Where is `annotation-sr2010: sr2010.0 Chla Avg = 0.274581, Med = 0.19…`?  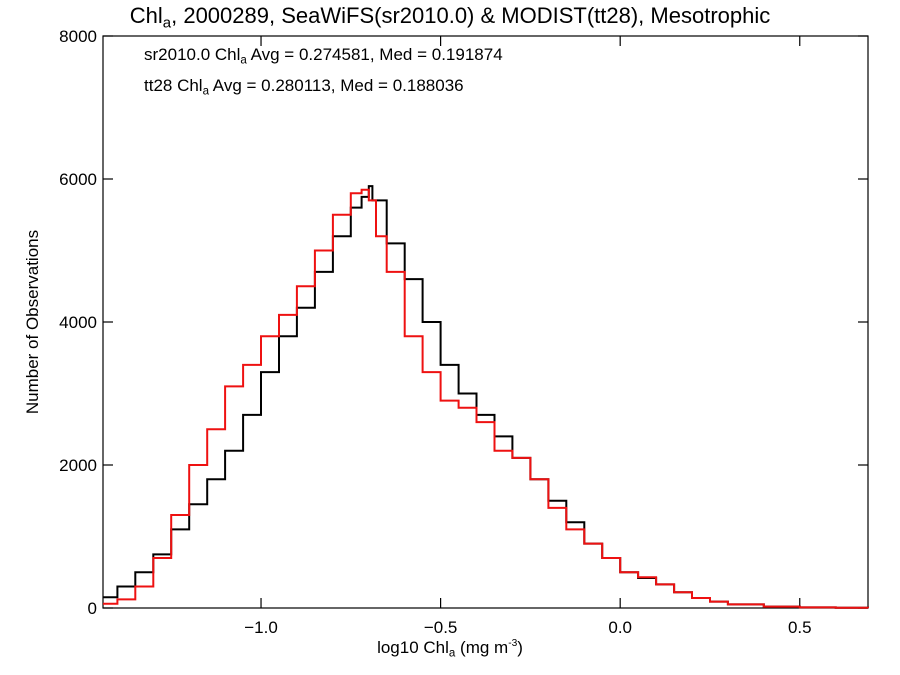
annotation-sr2010: sr2010.0 Chla Avg = 0.274581, Med = 0.19… is located at coordinates (323, 56).